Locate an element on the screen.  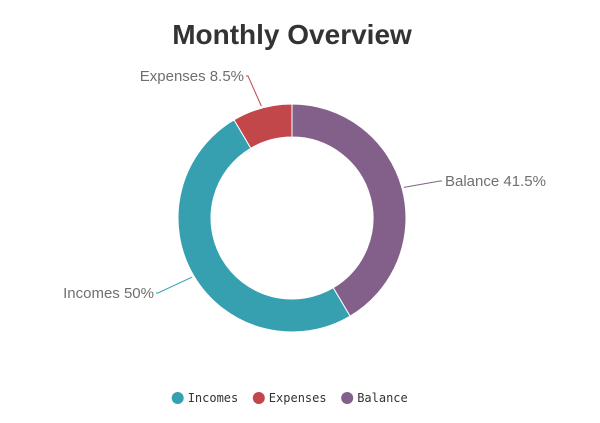
legend-label-balance: Balance is located at coordinates (382, 398).